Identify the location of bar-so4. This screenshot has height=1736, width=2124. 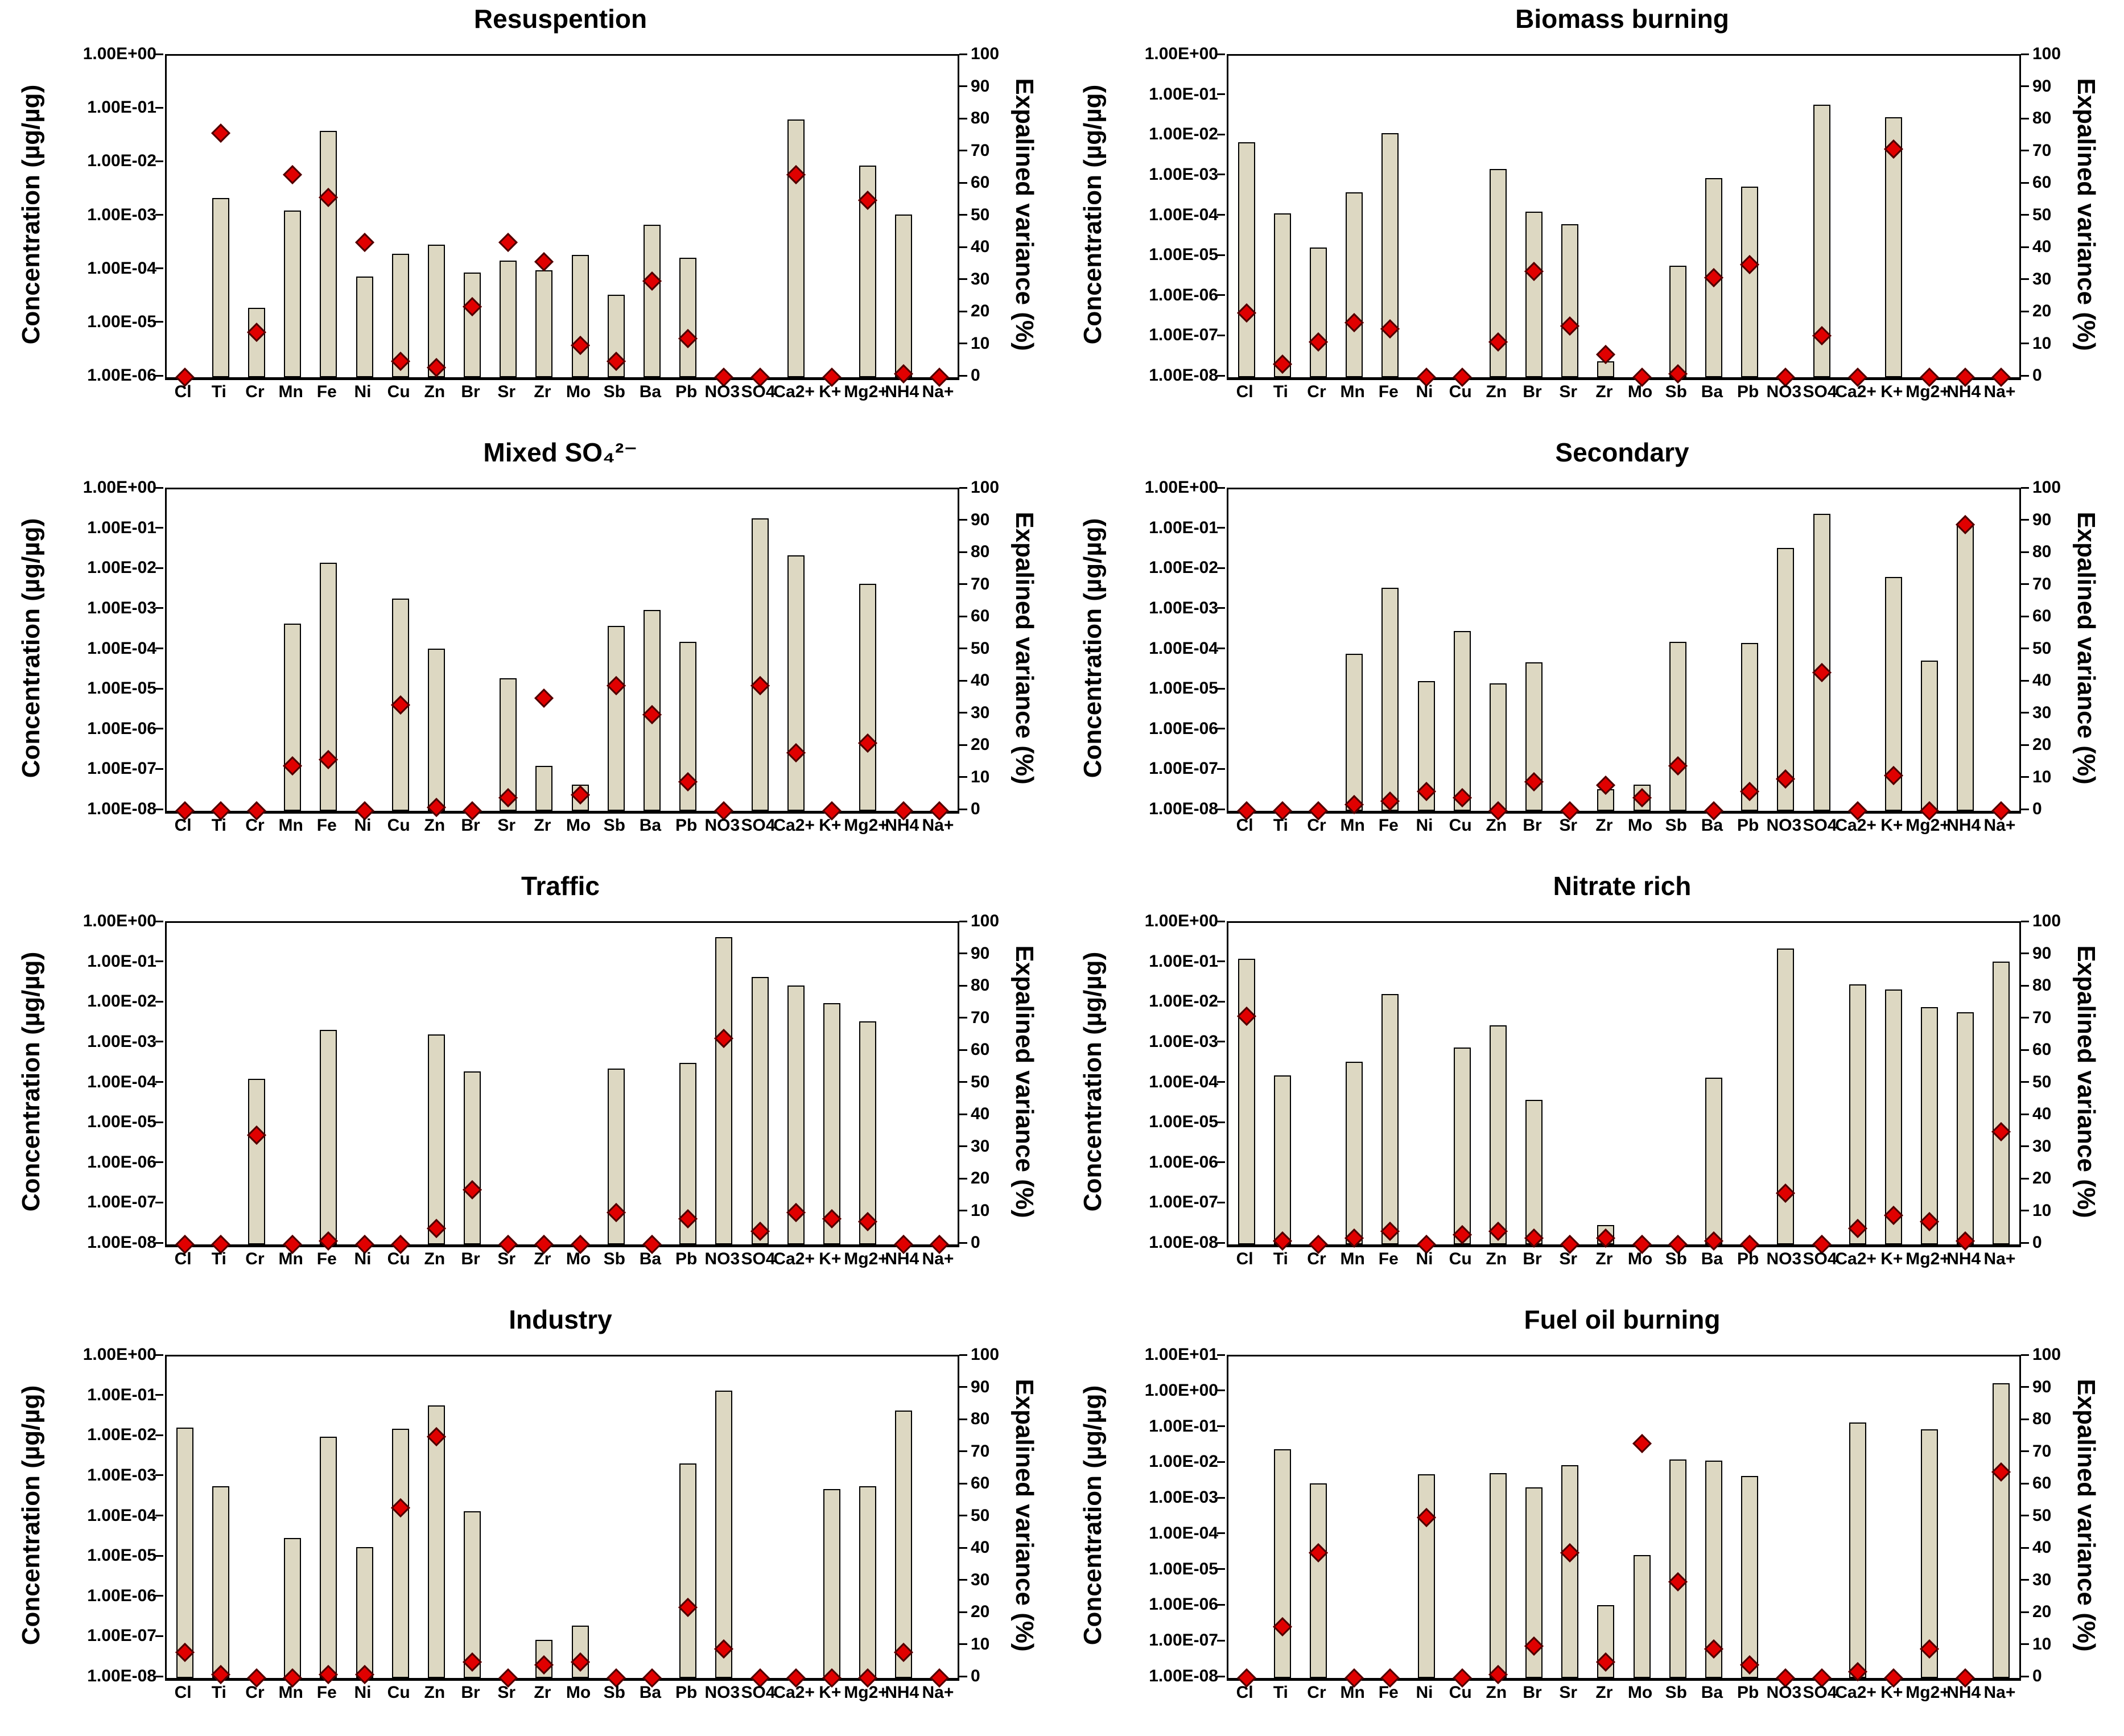
(1822, 662).